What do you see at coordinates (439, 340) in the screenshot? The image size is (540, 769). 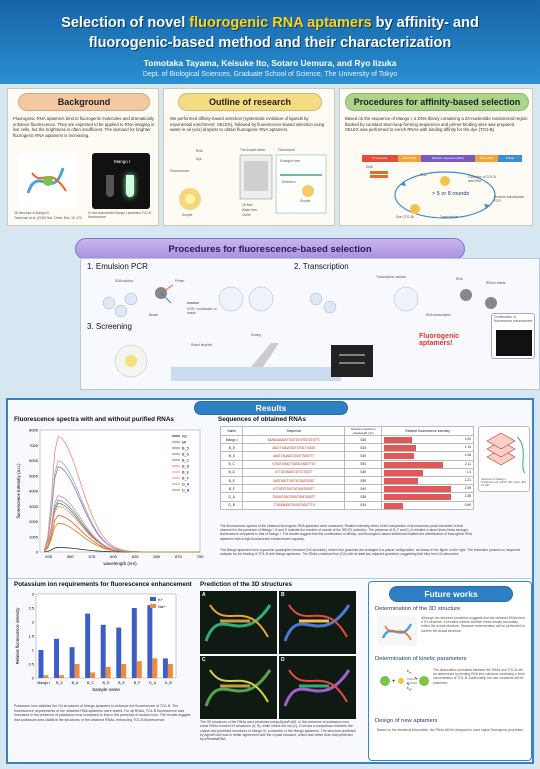 I see `fluorogenic-aptamers-label: Fluorogenic aptamers!` at bounding box center [439, 340].